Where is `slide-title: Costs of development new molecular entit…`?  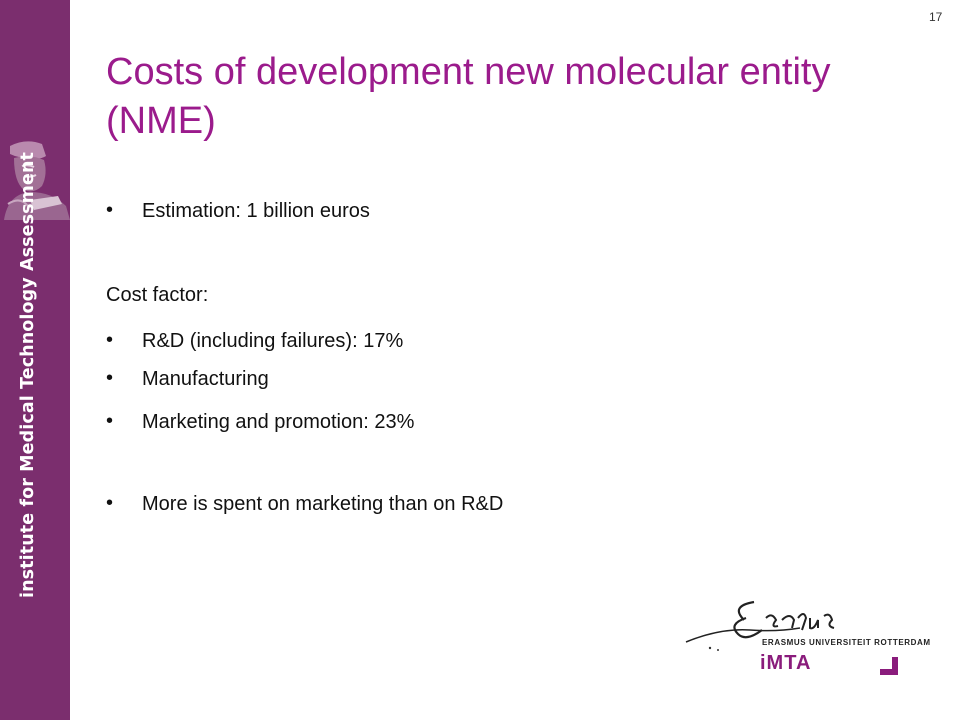
slide-title: Costs of development new molecular entit… is located at coordinates (468, 96).